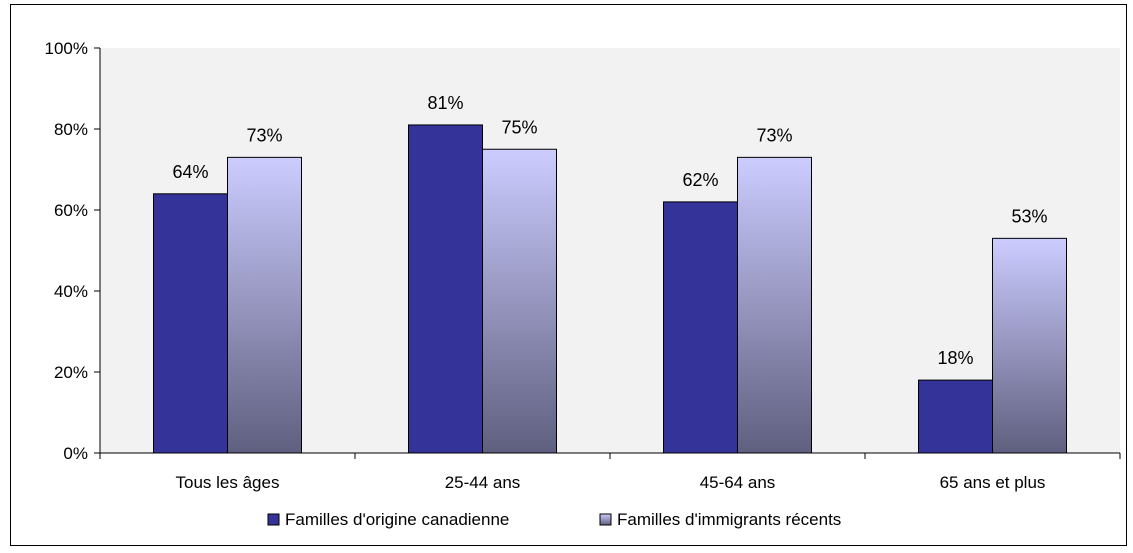 The height and width of the screenshot is (553, 1133). What do you see at coordinates (66, 48) in the screenshot?
I see `y-tick-label: 100%` at bounding box center [66, 48].